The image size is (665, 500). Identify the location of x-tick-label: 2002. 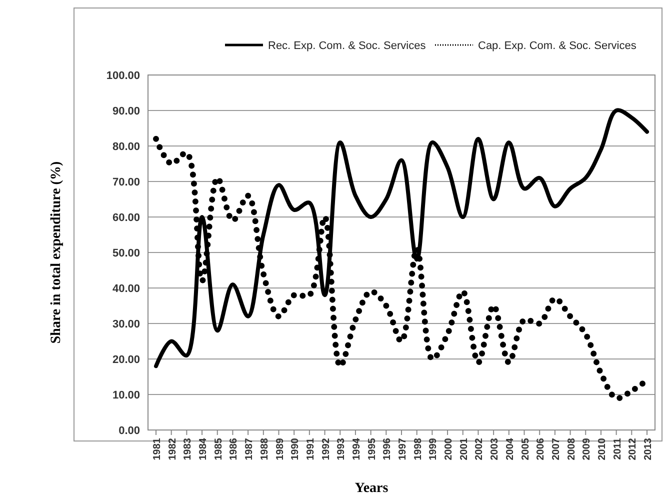
(480, 449).